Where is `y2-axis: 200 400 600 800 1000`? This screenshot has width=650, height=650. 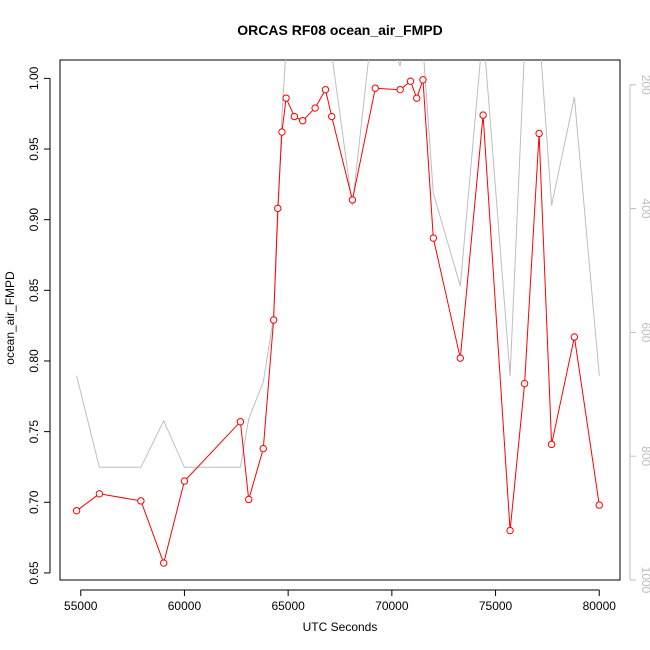
y2-axis: 200 400 600 800 1000 is located at coordinates (639, 334).